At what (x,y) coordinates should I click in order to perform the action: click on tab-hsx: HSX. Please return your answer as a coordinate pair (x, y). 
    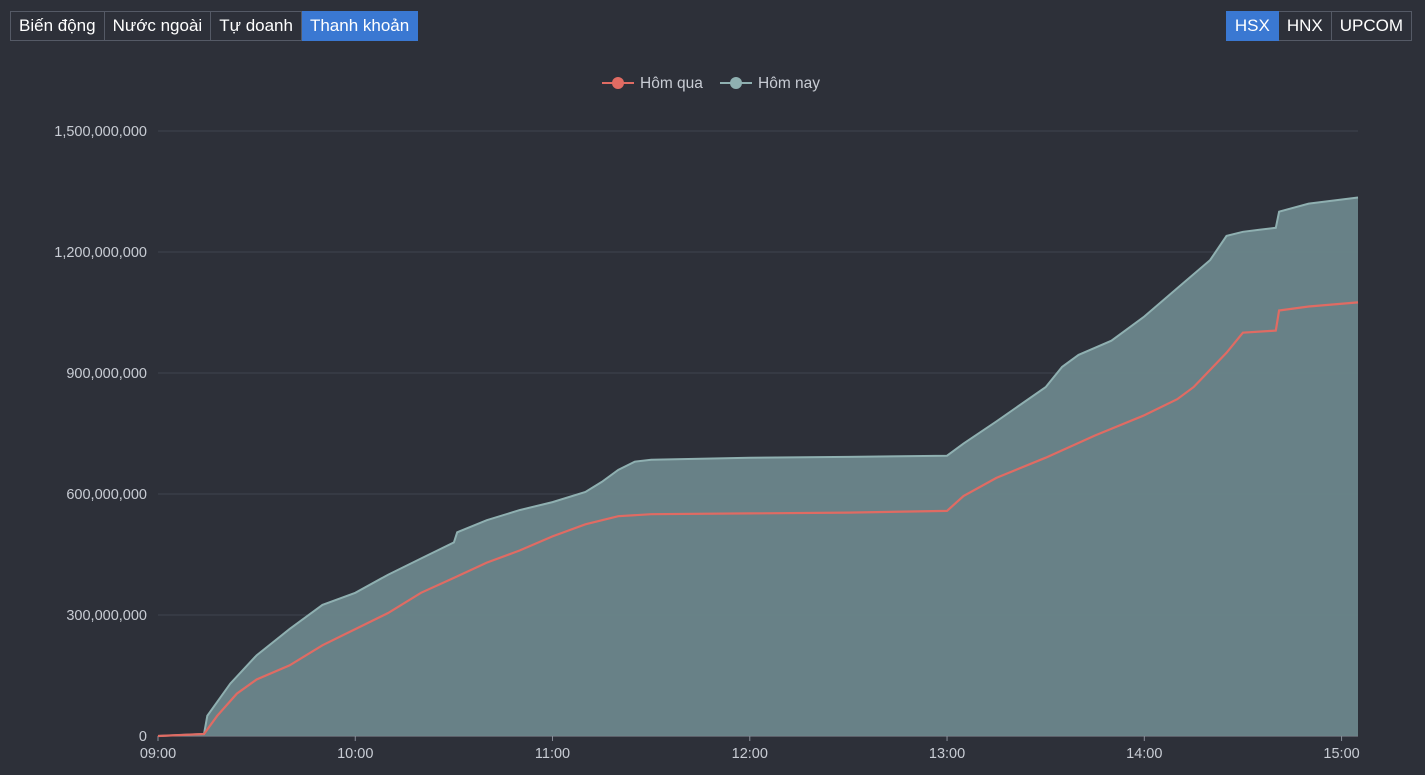
    Looking at the image, I should click on (1252, 26).